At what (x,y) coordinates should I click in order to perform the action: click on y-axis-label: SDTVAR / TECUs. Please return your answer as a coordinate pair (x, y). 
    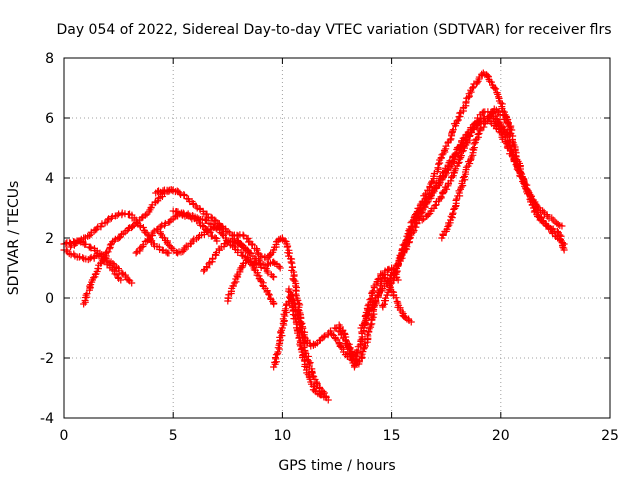
    Looking at the image, I should click on (14, 238).